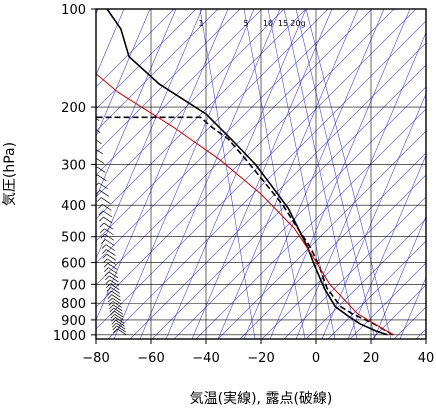  Describe the element at coordinates (268, 23) in the screenshot. I see `mixing-ratio-label: 10` at that location.